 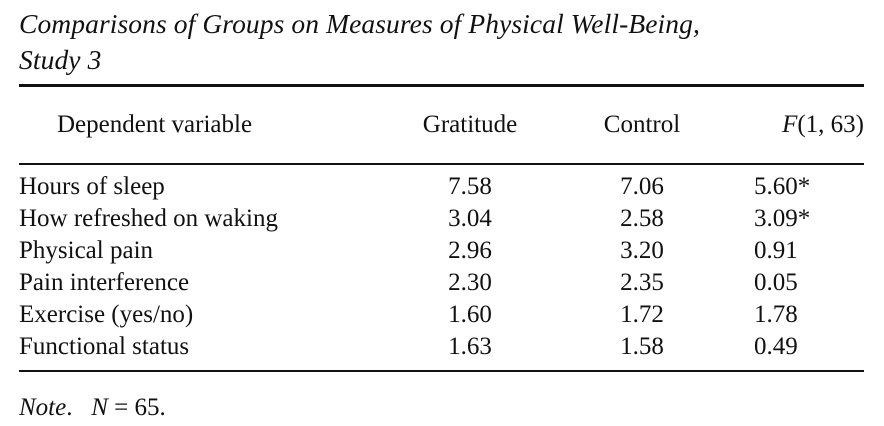 I want to click on row-gratitude: 3.04, so click(x=470, y=218).